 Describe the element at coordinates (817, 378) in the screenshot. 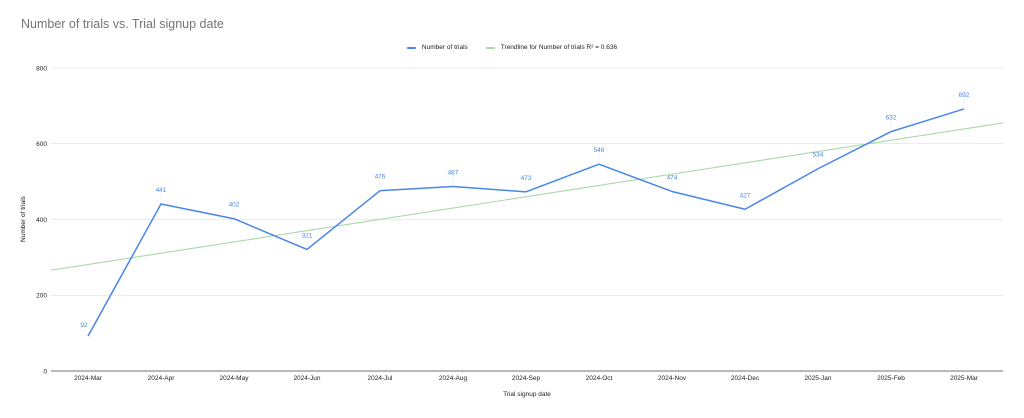

I see `x-tick-label: 2025-Jan` at that location.